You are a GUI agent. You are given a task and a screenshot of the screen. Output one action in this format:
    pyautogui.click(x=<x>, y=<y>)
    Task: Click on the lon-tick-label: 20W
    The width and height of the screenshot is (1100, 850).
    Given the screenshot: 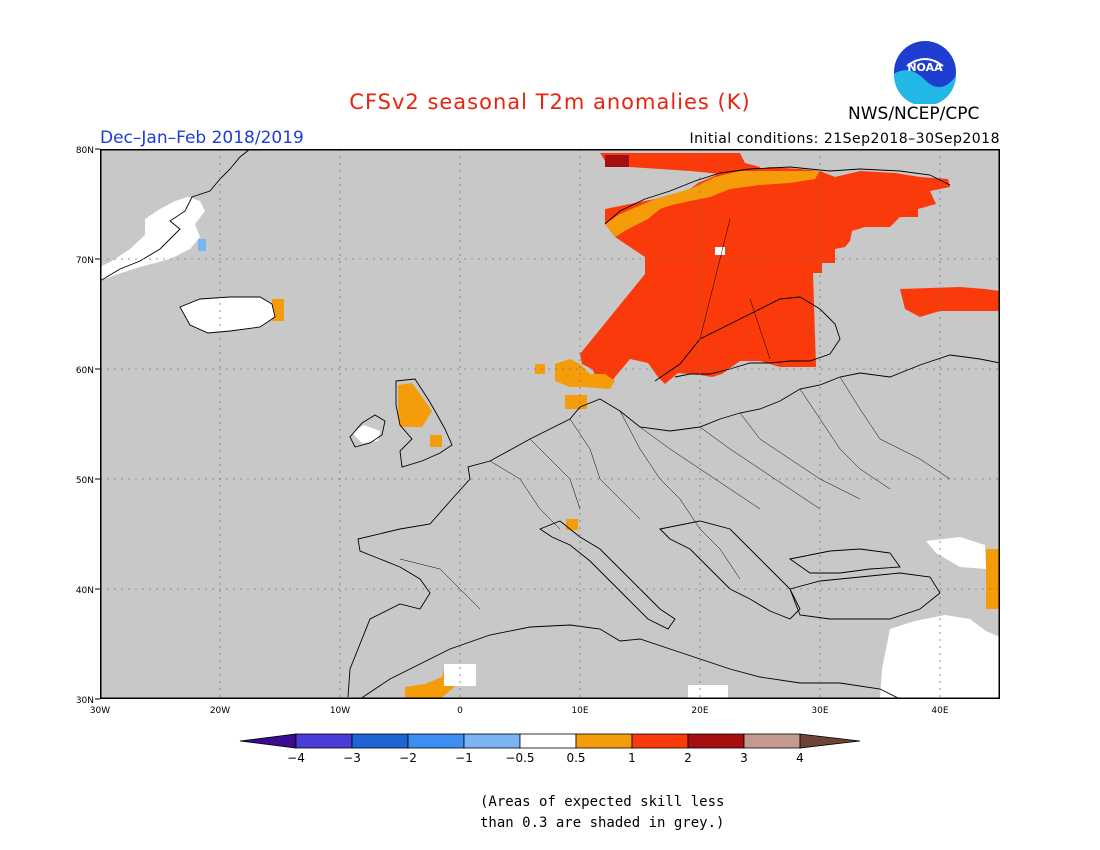 What is the action you would take?
    pyautogui.click(x=220, y=711)
    